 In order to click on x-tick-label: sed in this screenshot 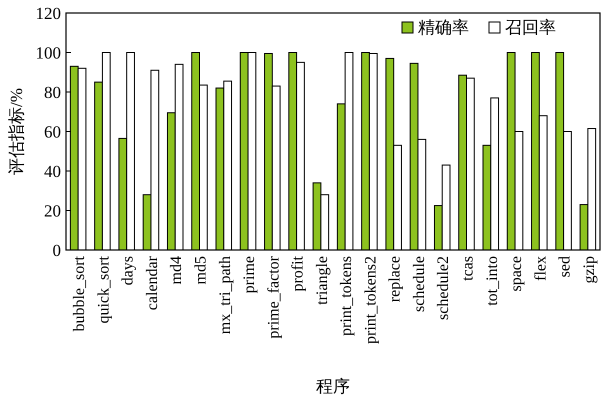, I will do `click(565, 267)`.